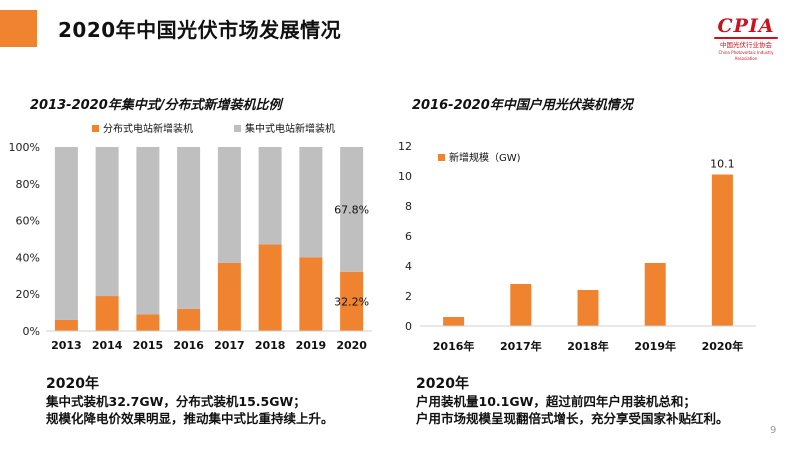 The width and height of the screenshot is (800, 449). I want to click on y-tick-label: 60%, so click(28, 221).